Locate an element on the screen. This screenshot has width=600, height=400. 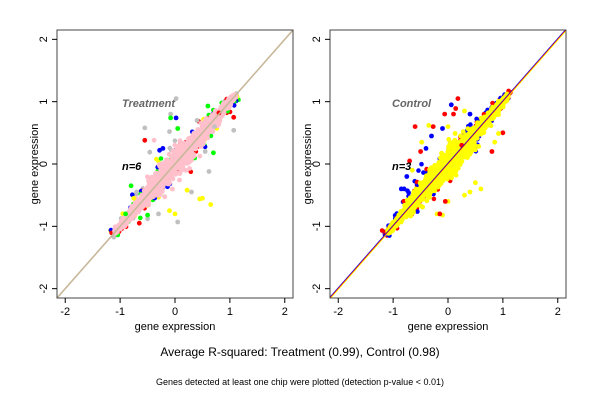
control-y-tick-label: -1 is located at coordinates (317, 226).